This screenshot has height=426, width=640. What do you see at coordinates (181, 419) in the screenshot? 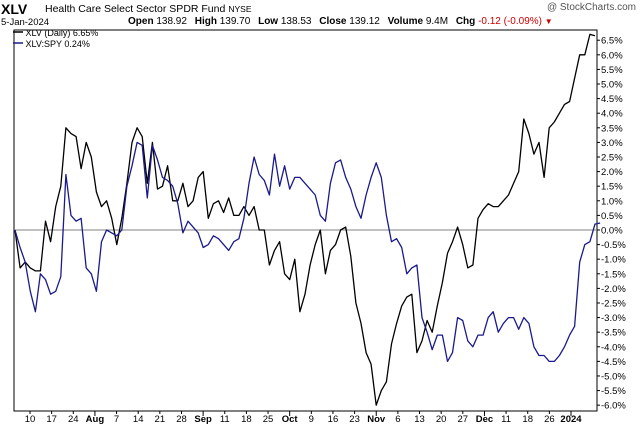
I see `x-tick-label: 28` at bounding box center [181, 419].